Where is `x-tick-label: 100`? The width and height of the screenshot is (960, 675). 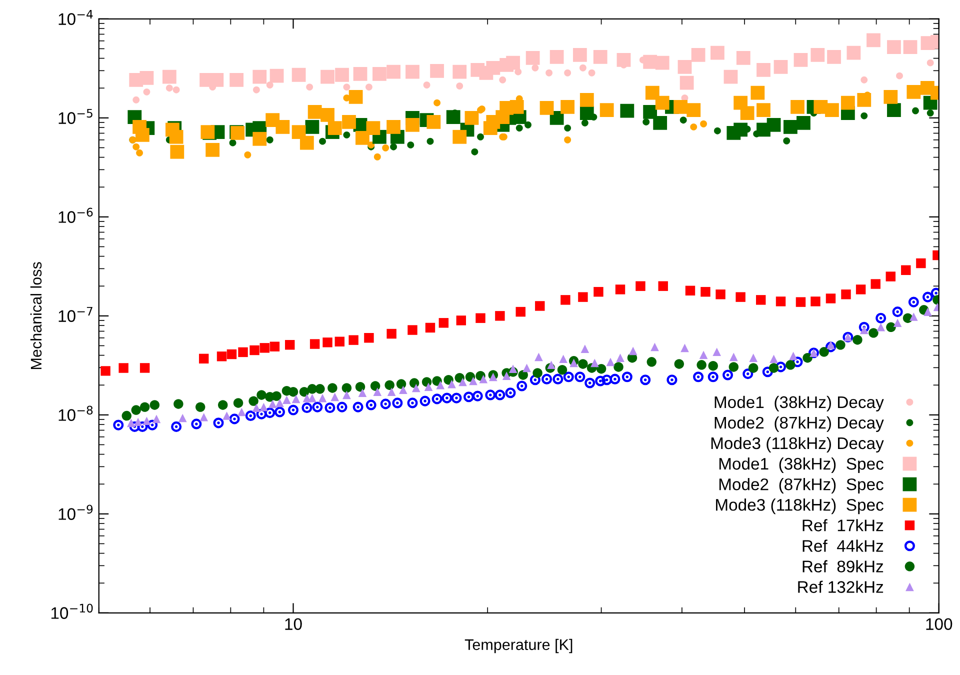 x-tick-label: 100 is located at coordinates (939, 624).